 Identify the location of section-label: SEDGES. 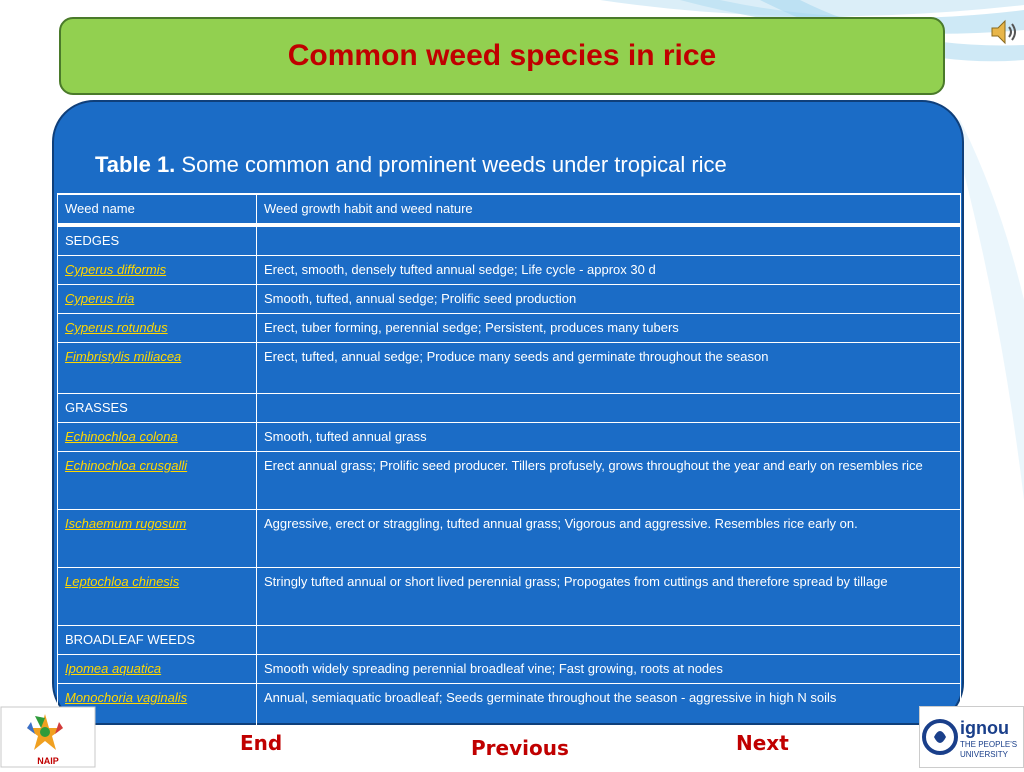
(157, 240).